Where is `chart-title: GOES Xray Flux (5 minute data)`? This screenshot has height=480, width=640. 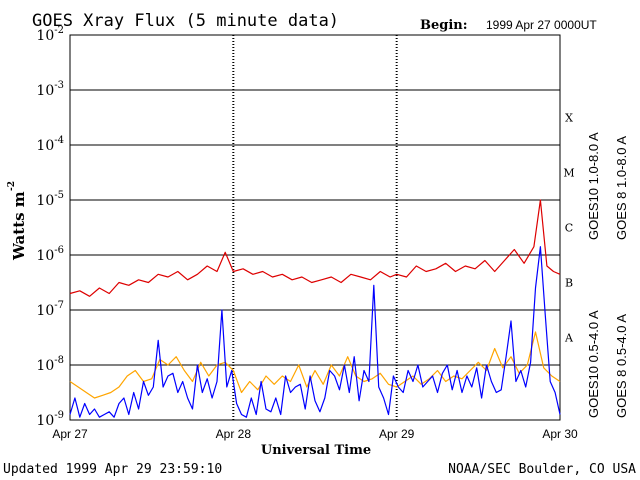 chart-title: GOES Xray Flux (5 minute data) is located at coordinates (185, 21).